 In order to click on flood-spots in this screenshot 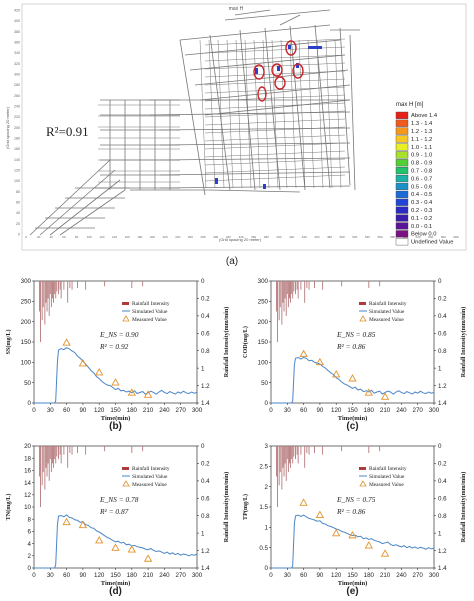, I will do `click(268, 117)`.